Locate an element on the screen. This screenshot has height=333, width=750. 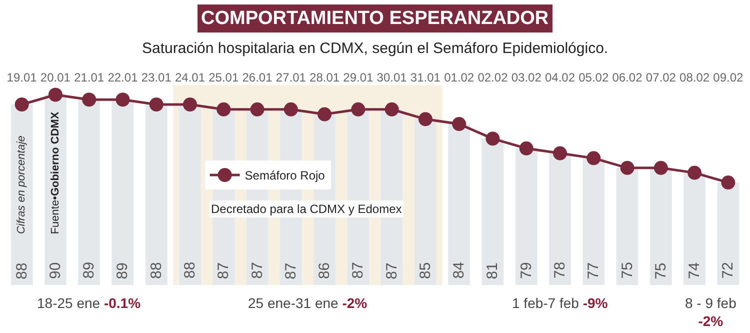
annotation: Cifras en porcentaje is located at coordinates (22, 185).